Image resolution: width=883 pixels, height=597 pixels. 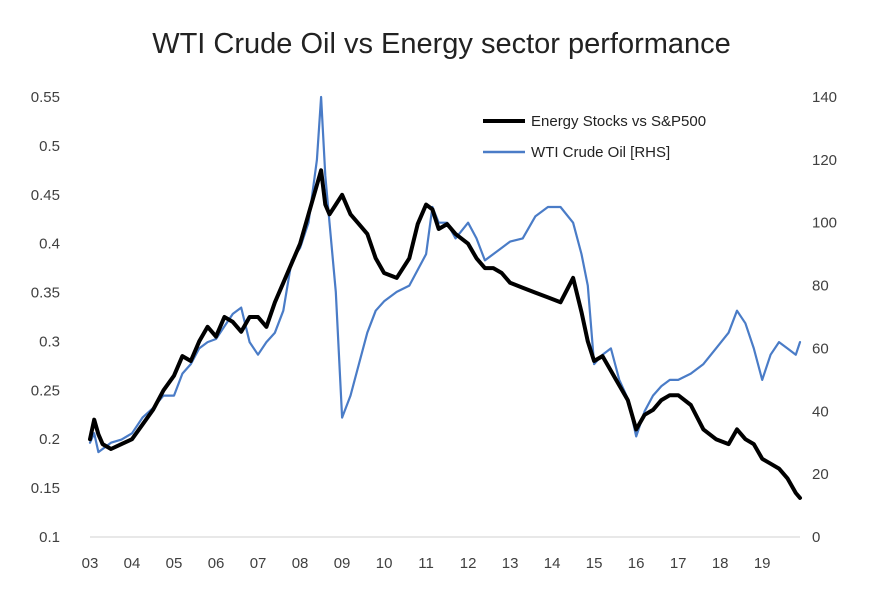 What do you see at coordinates (49, 439) in the screenshot?
I see `left-y-tick-label-0-2: 0.2` at bounding box center [49, 439].